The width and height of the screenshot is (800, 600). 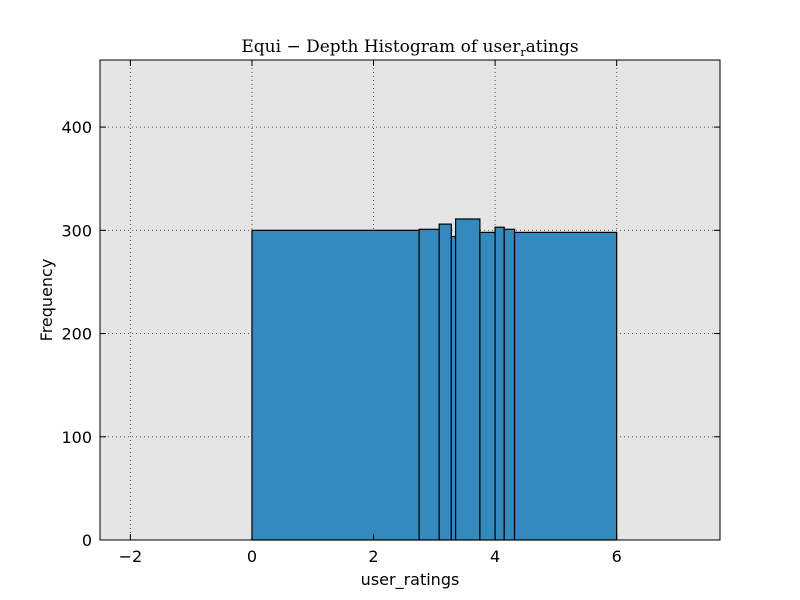 I want to click on x-tick-label: 2, so click(x=373, y=556).